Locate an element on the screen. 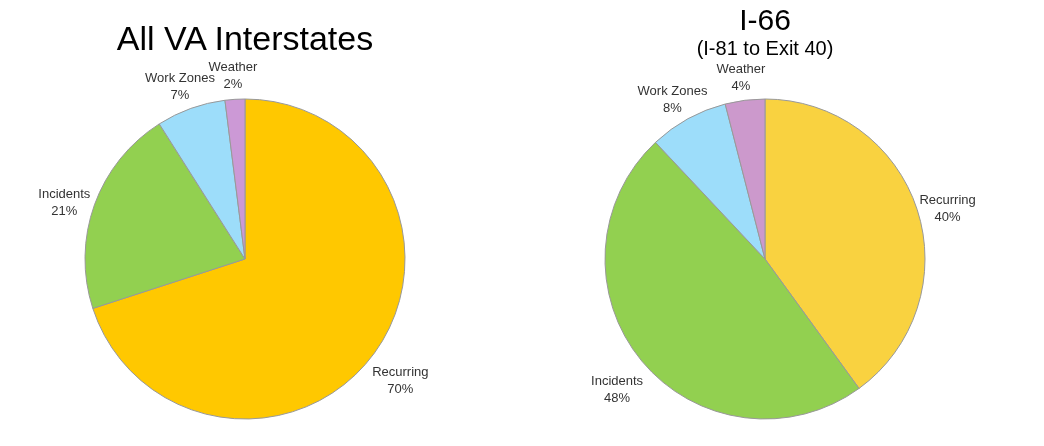  chart-title: I-66 is located at coordinates (765, 19).